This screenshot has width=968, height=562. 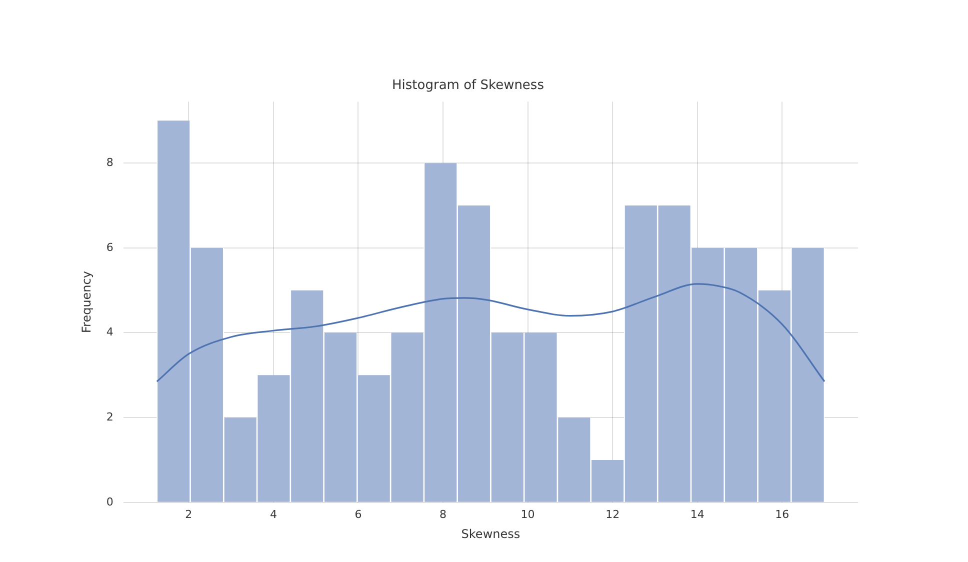 What do you see at coordinates (188, 514) in the screenshot?
I see `x-tick-label: 2` at bounding box center [188, 514].